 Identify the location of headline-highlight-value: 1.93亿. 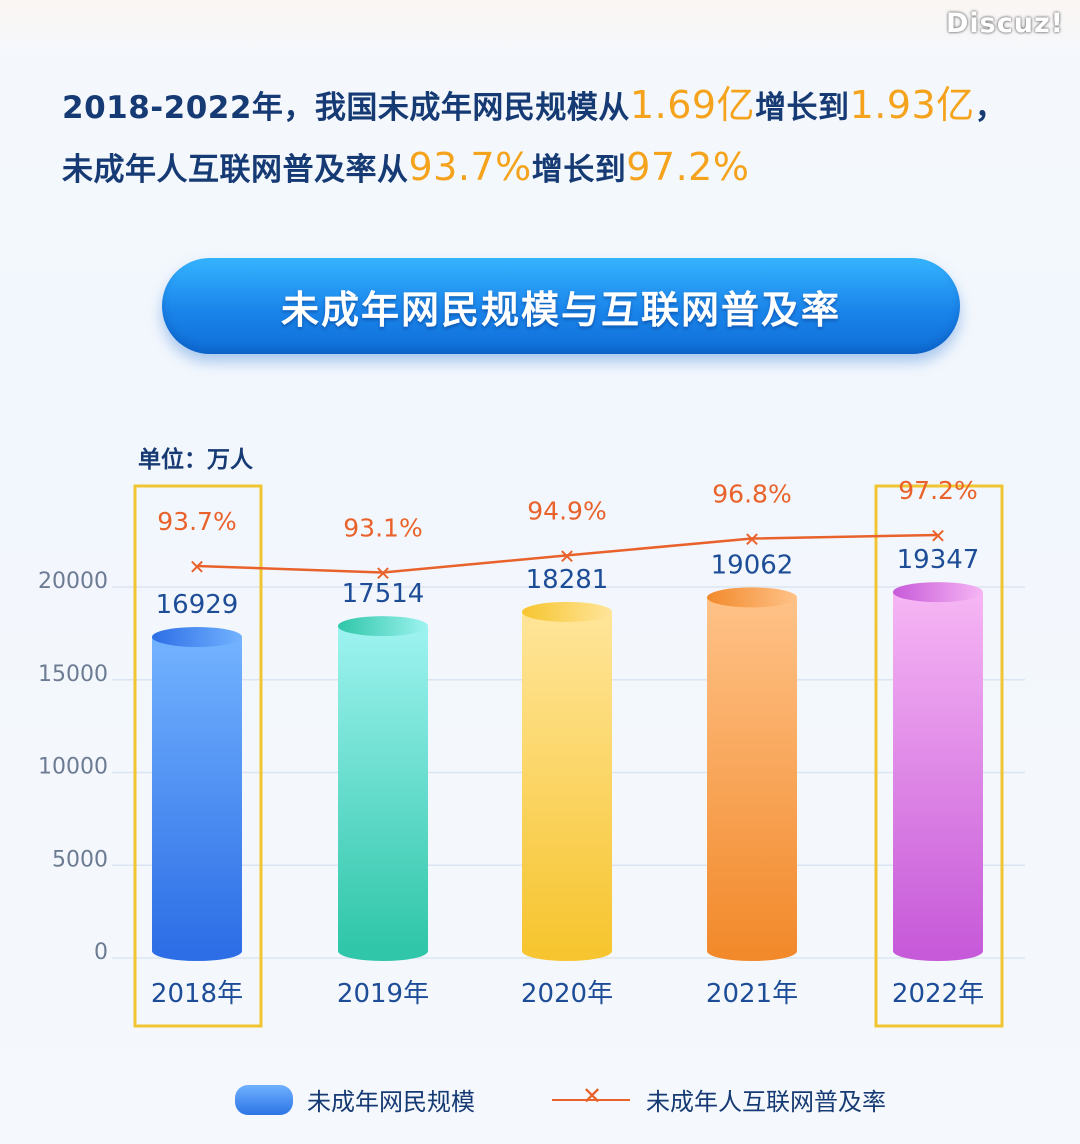
(912, 105).